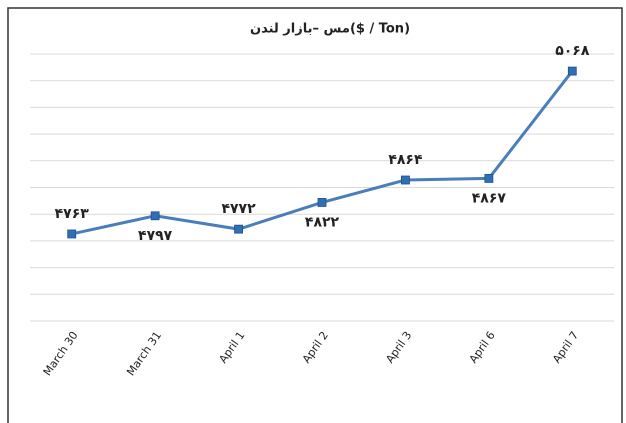  Describe the element at coordinates (238, 209) in the screenshot. I see `data-label: ۴۷۷۲` at that location.